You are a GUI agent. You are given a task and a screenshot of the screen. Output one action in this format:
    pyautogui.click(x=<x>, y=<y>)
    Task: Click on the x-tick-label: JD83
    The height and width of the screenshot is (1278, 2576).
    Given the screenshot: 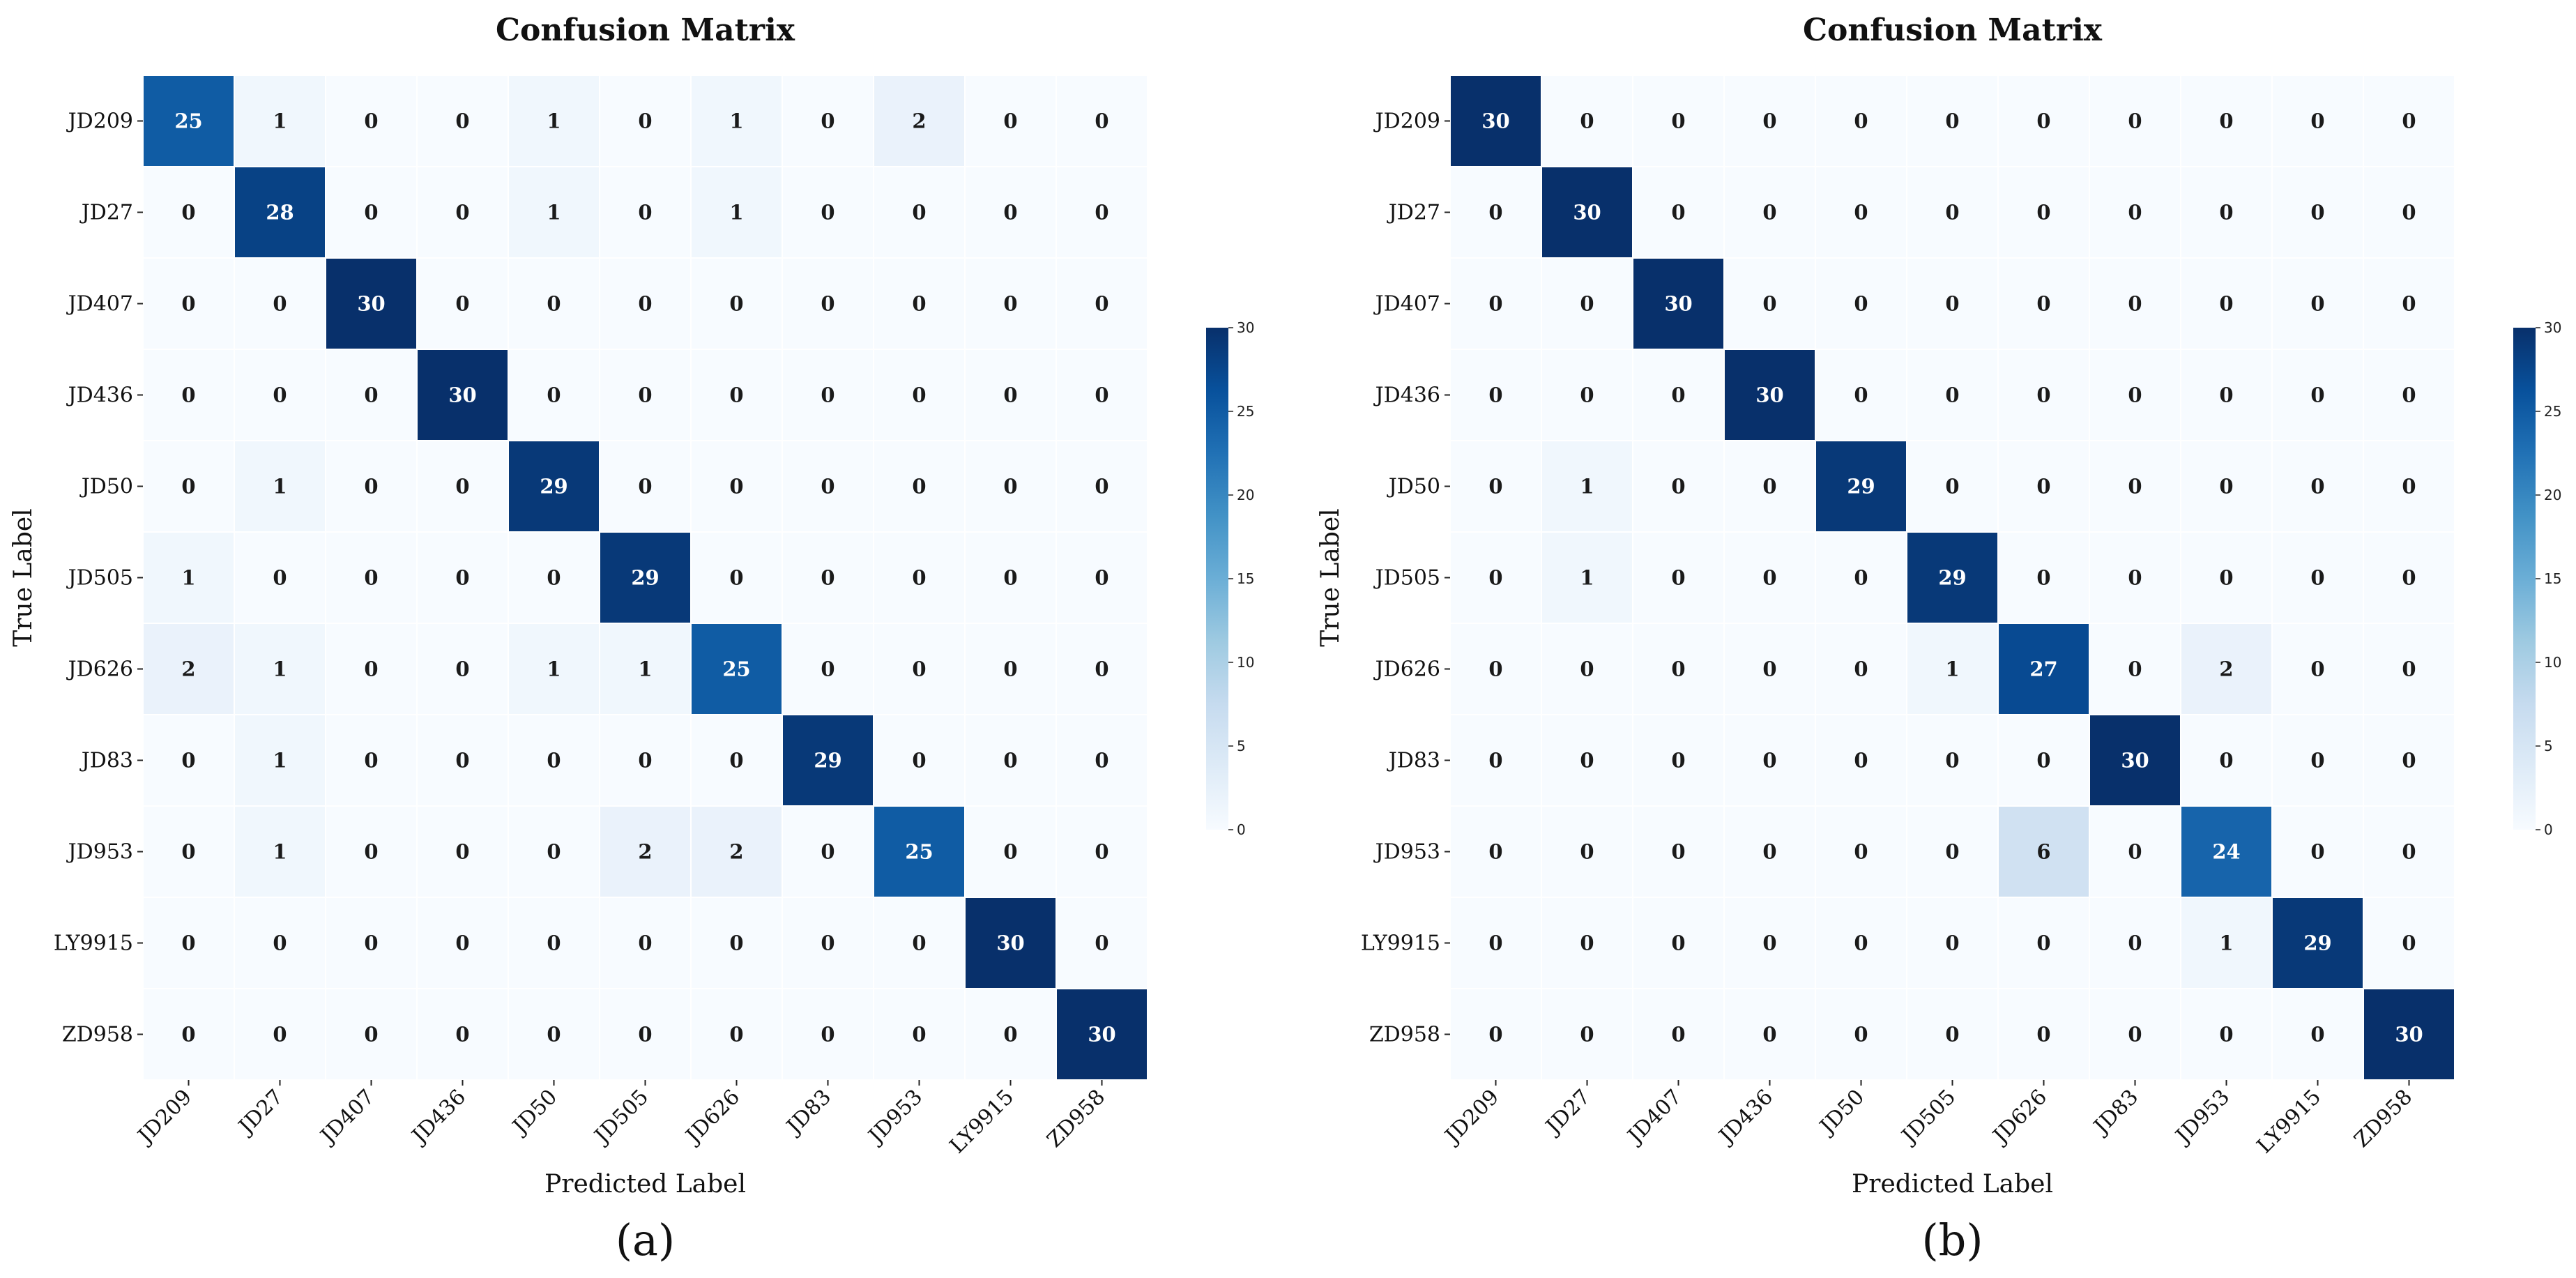 What is the action you would take?
    pyautogui.click(x=809, y=1112)
    